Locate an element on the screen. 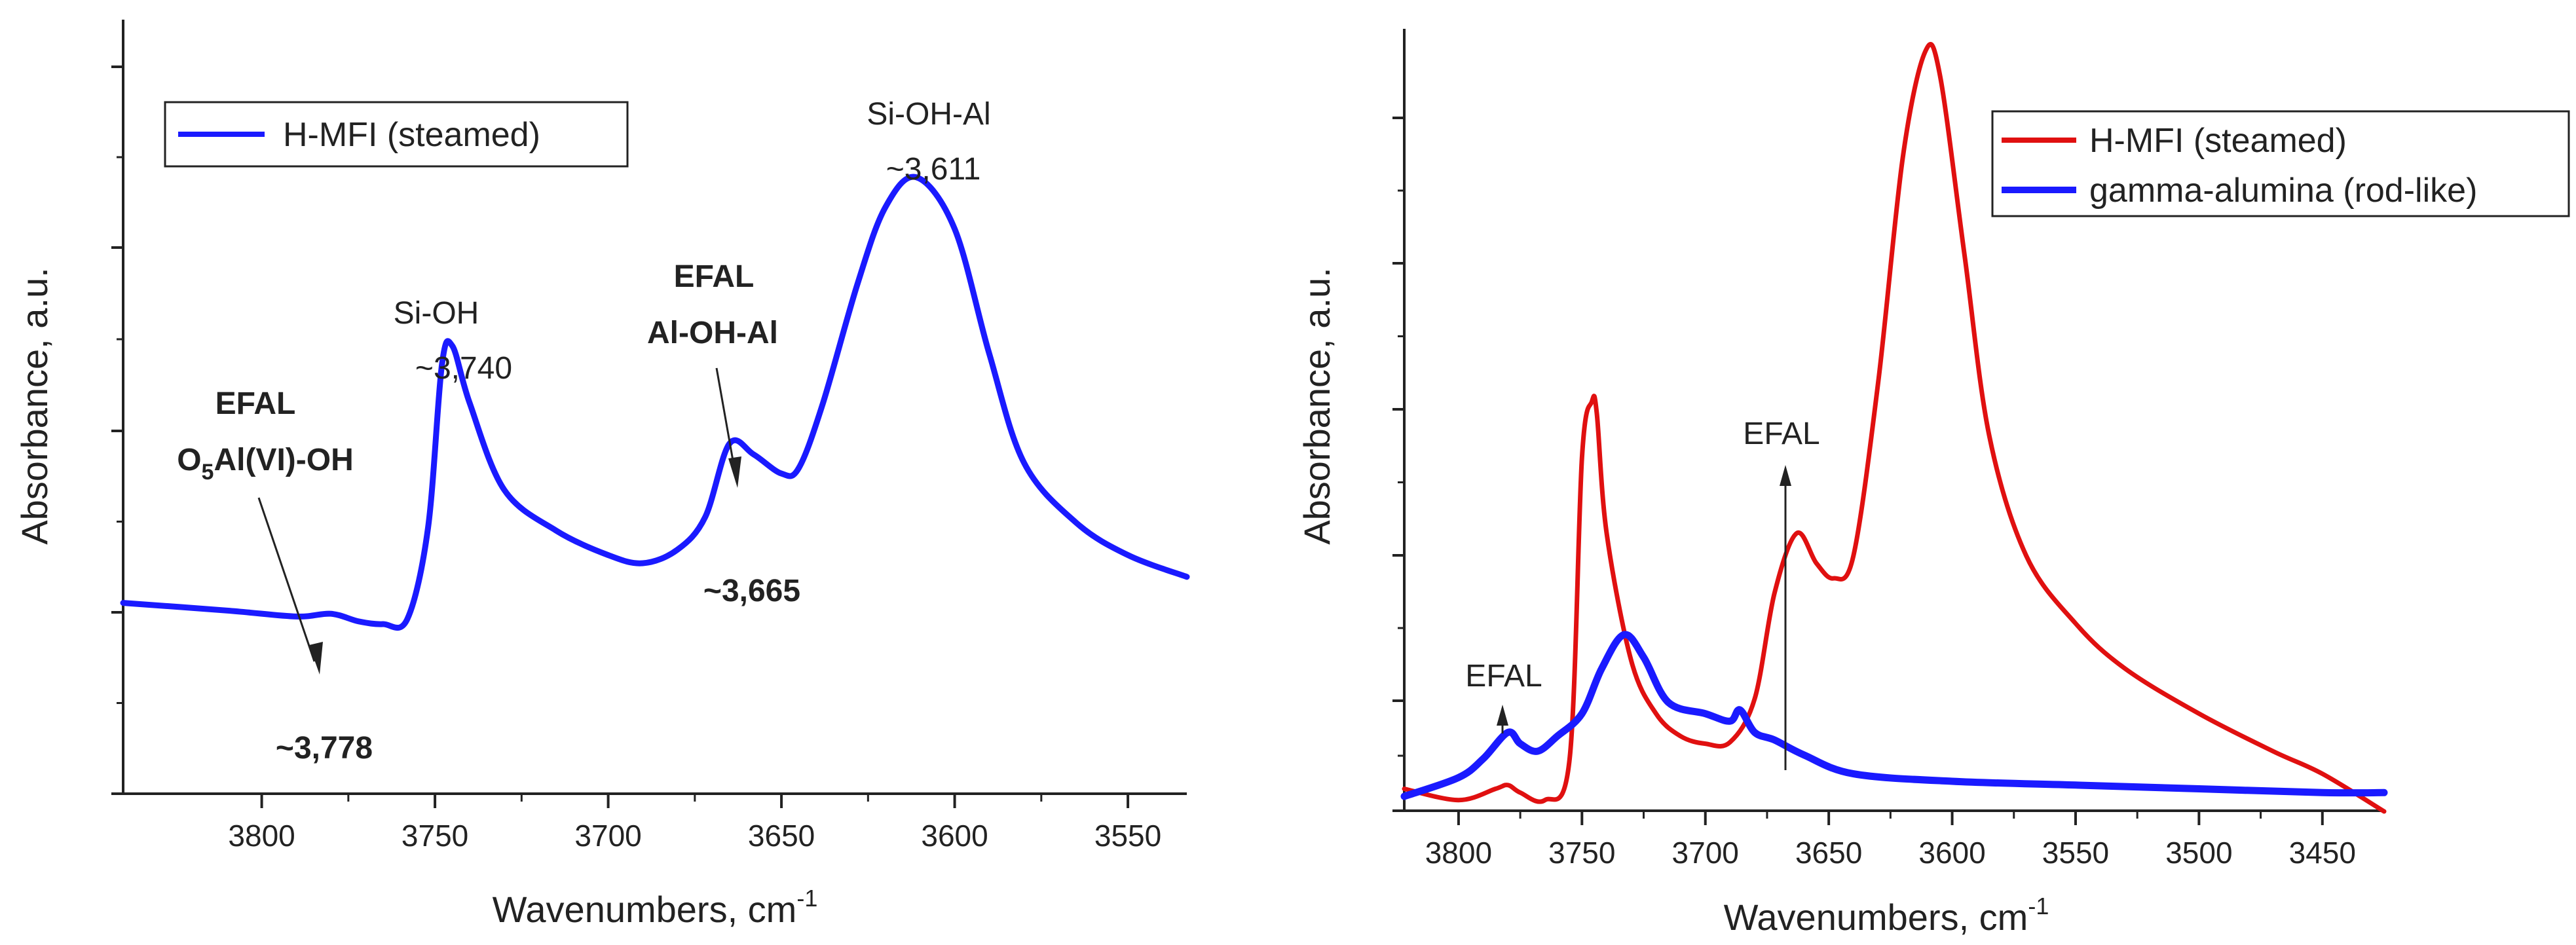 The image size is (2576, 945). left-legend: H-MFI (steamed) is located at coordinates (396, 134).